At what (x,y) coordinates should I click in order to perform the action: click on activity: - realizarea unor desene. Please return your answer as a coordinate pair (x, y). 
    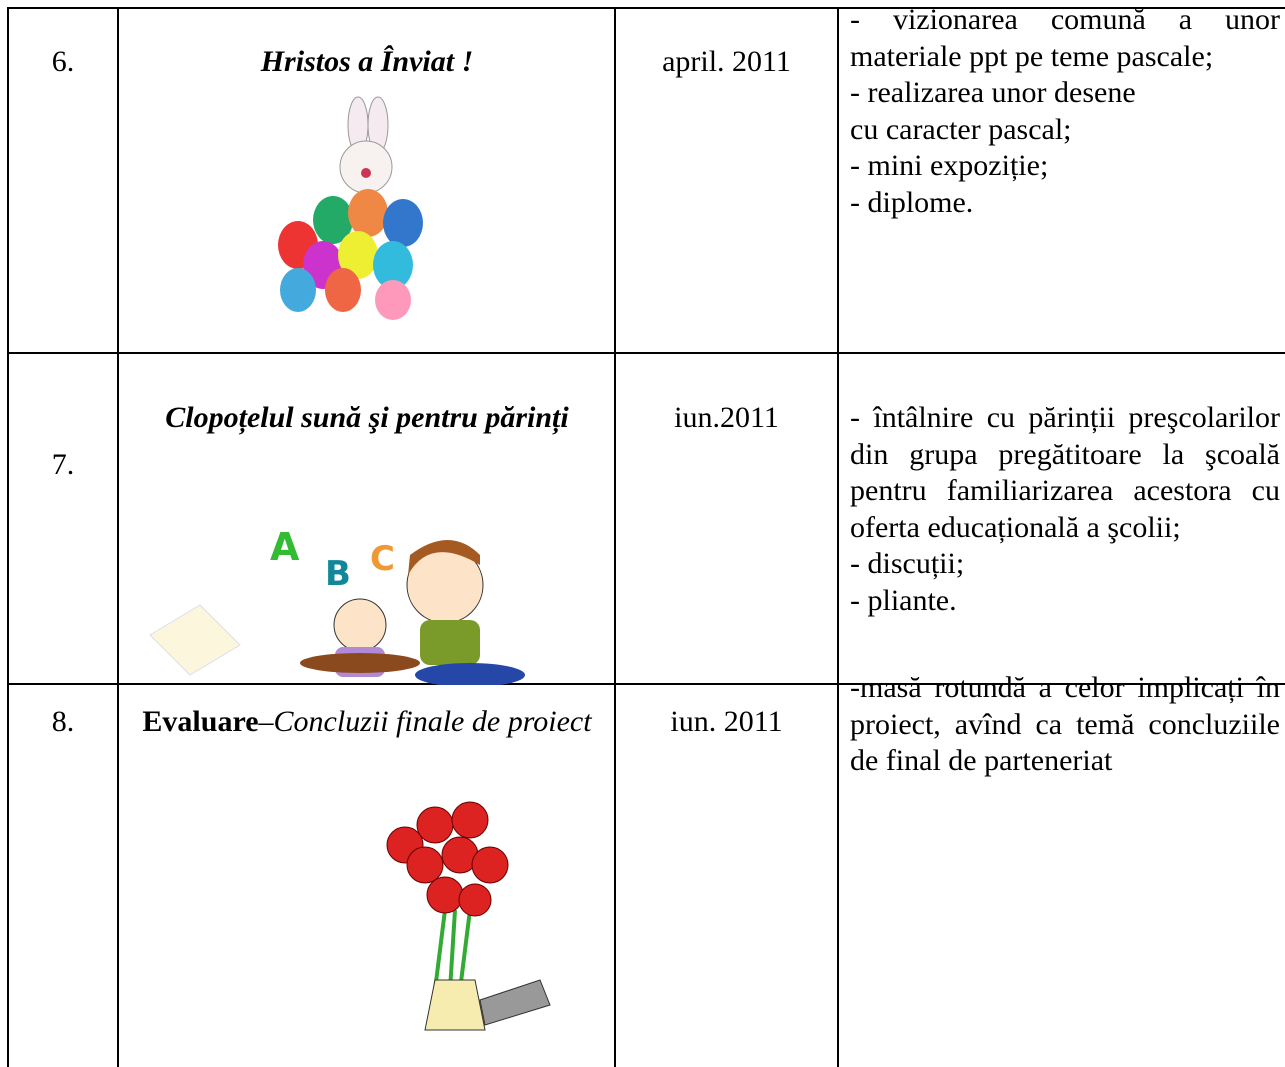
    Looking at the image, I should click on (993, 93).